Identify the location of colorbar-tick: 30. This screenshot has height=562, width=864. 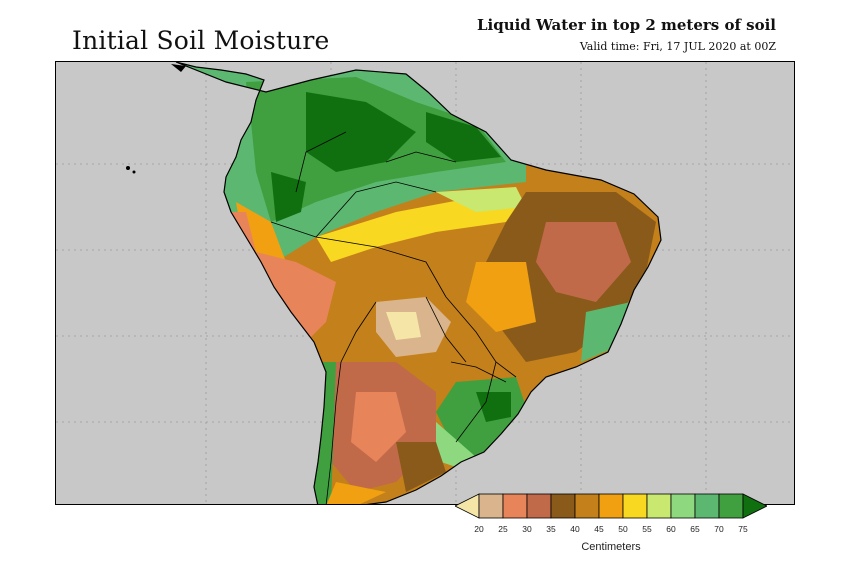
(527, 529).